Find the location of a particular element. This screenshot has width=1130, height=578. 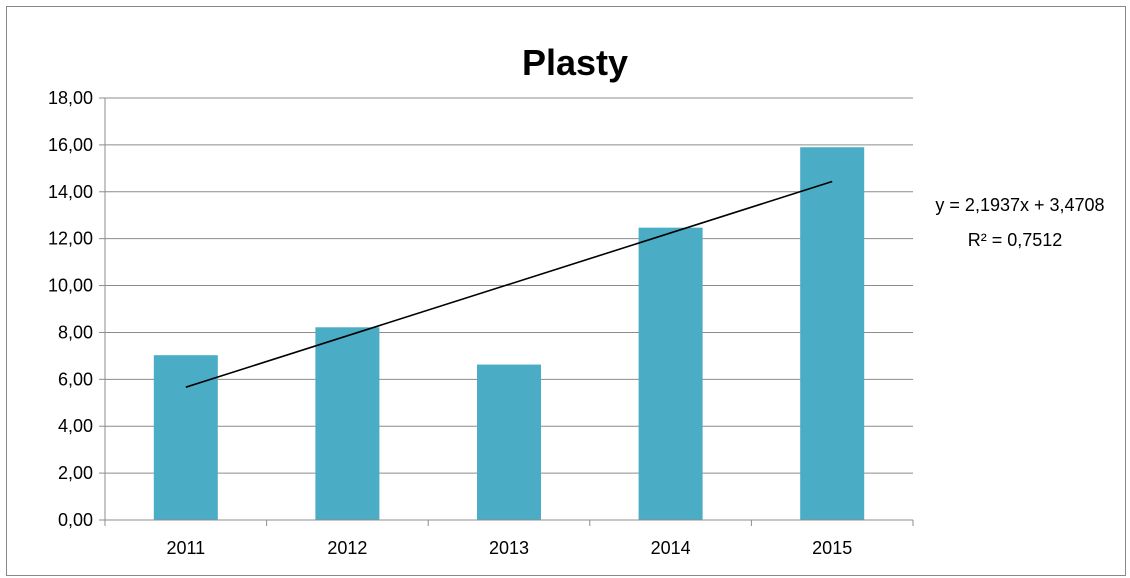

y-tick-label: 8,00 is located at coordinates (75, 332).